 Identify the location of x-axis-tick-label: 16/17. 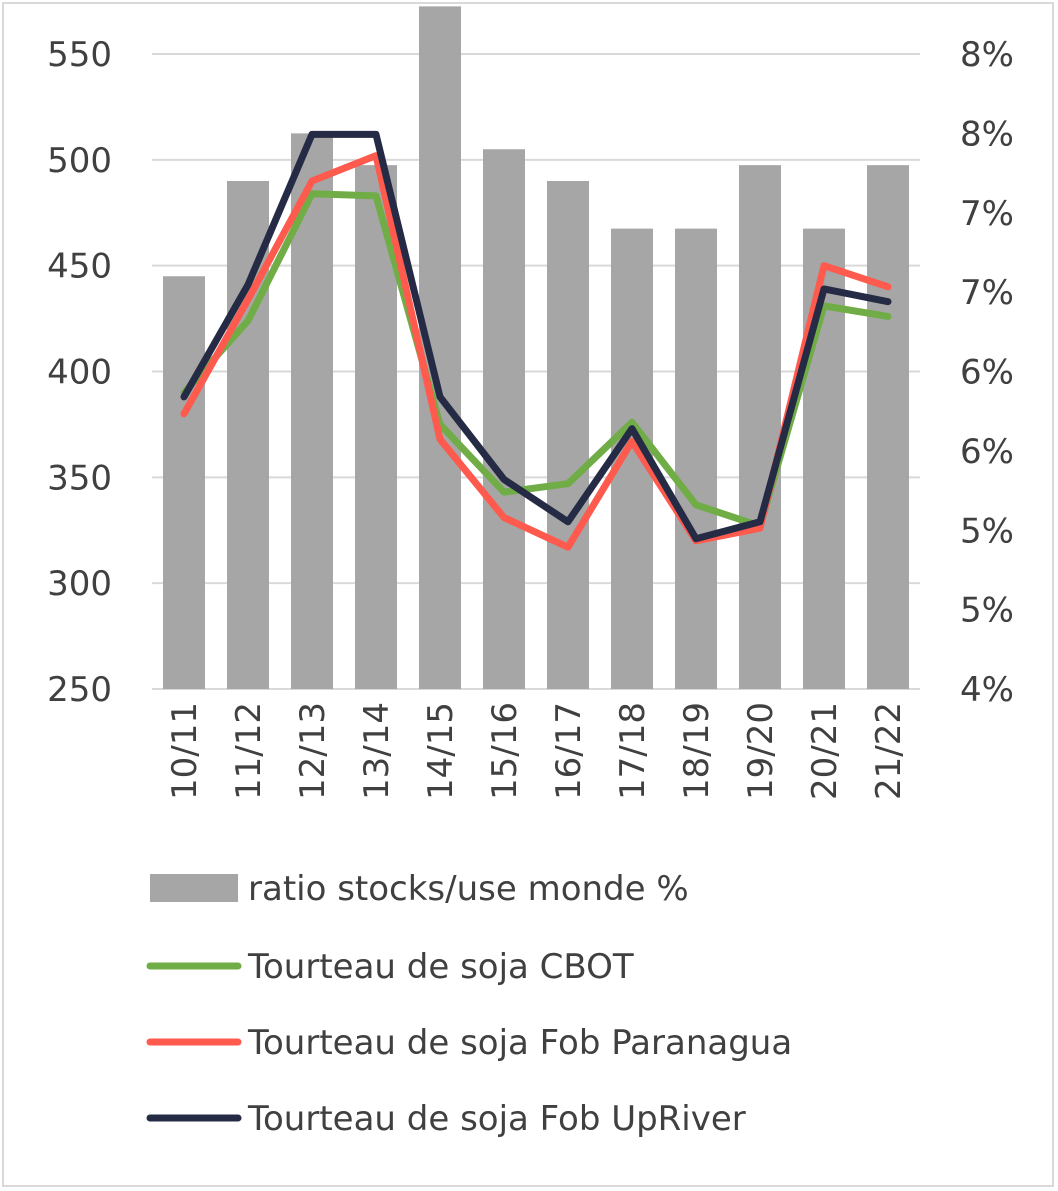
(569, 751).